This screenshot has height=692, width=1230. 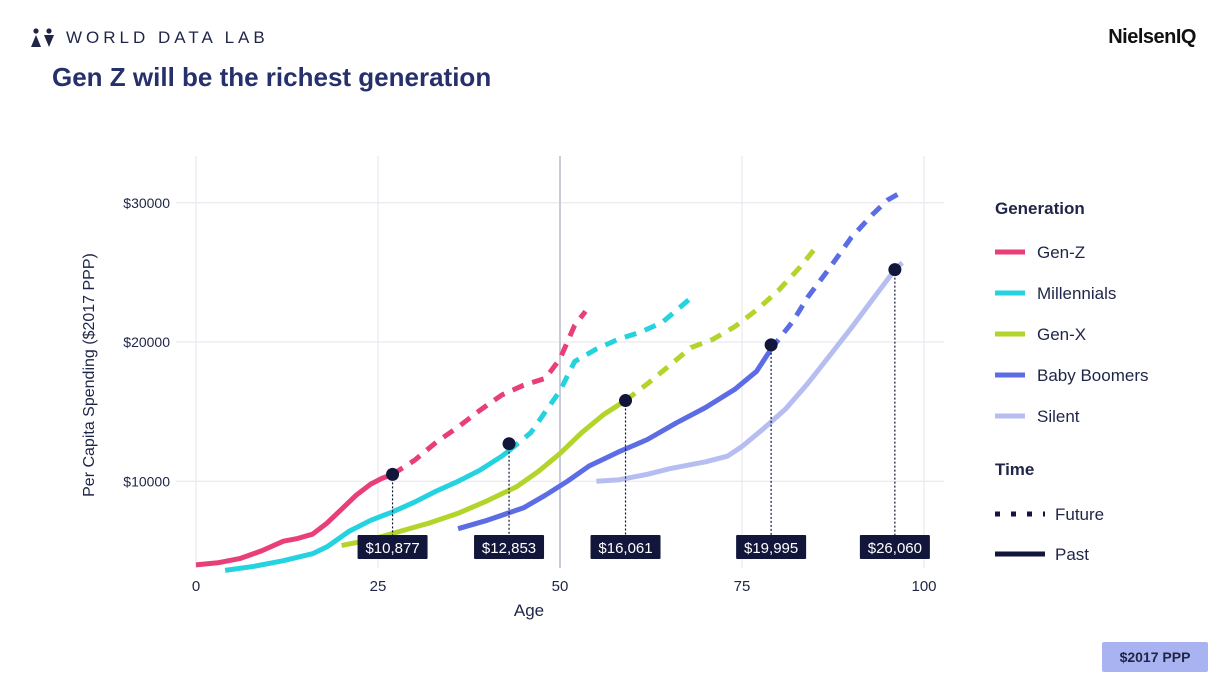 I want to click on page-title: Gen Z will be the richest generation, so click(x=272, y=77).